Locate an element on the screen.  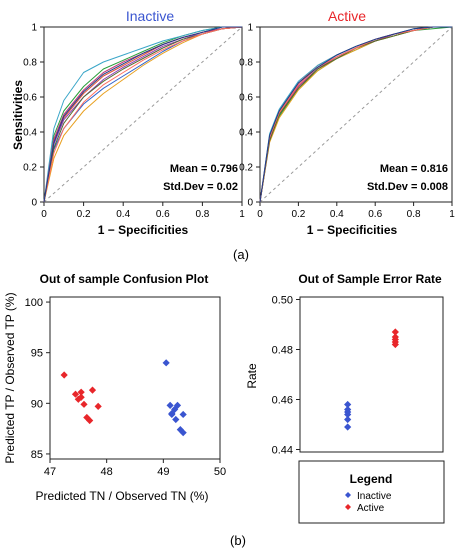
error-rate-points is located at coordinates (371, 379).